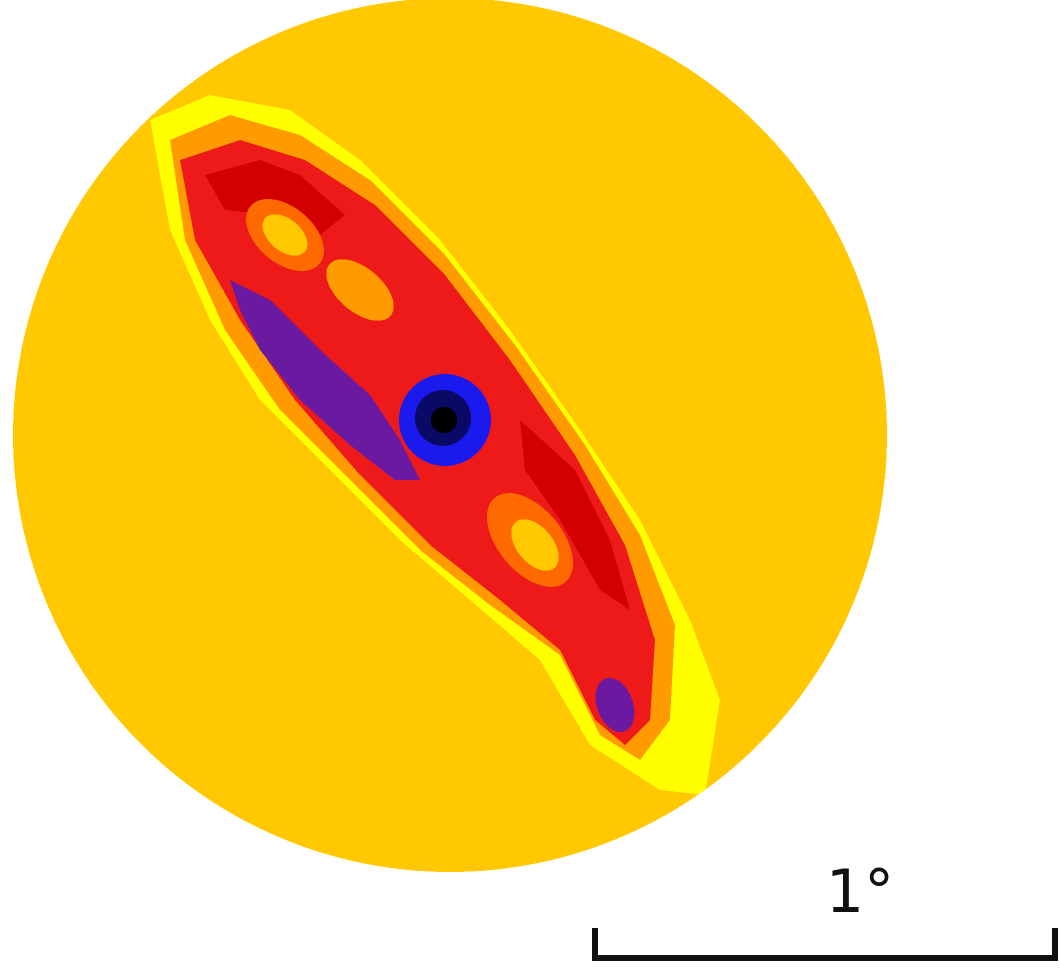 The width and height of the screenshot is (1060, 972). Describe the element at coordinates (285, 235) in the screenshot. I see `upper-knot-core` at that location.